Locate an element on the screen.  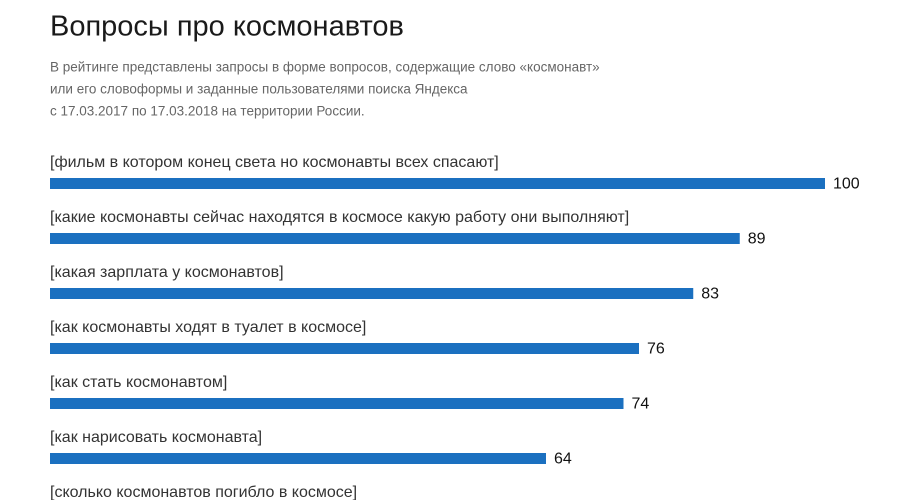
value-label: 76 is located at coordinates (656, 349).